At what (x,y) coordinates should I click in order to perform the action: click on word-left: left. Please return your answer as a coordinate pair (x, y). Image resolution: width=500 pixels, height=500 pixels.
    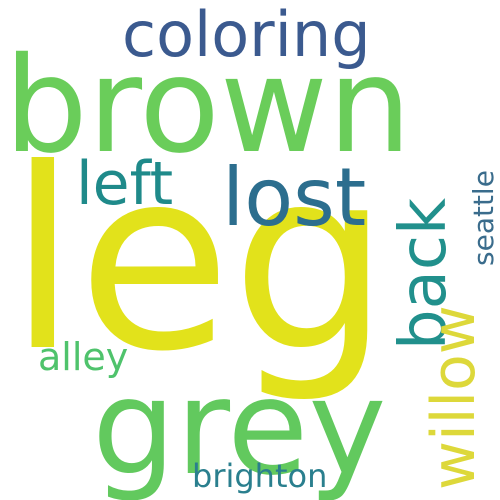
    Looking at the image, I should click on (125, 184).